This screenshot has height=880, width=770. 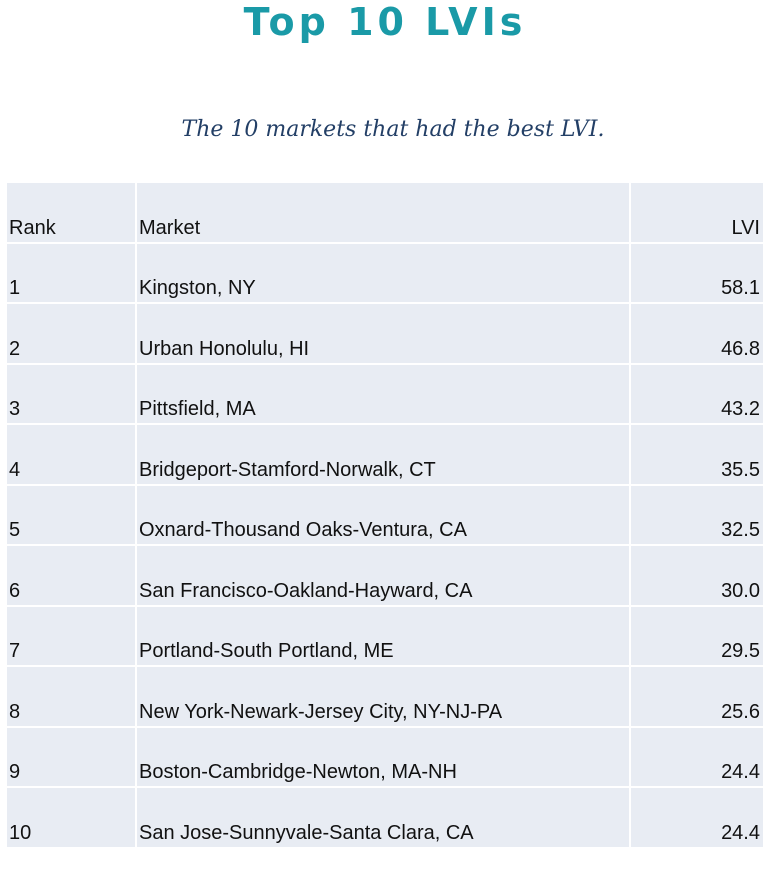 What do you see at coordinates (72, 636) in the screenshot?
I see `rank-cell: 7` at bounding box center [72, 636].